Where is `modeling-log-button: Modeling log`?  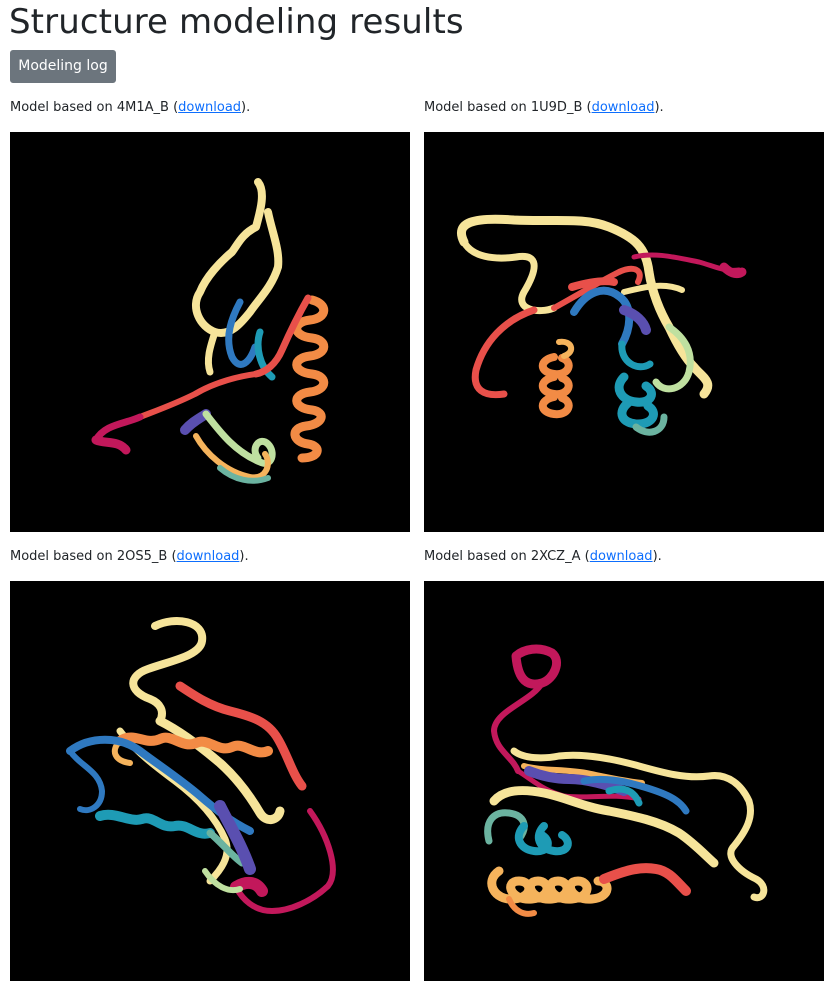 modeling-log-button: Modeling log is located at coordinates (63, 66).